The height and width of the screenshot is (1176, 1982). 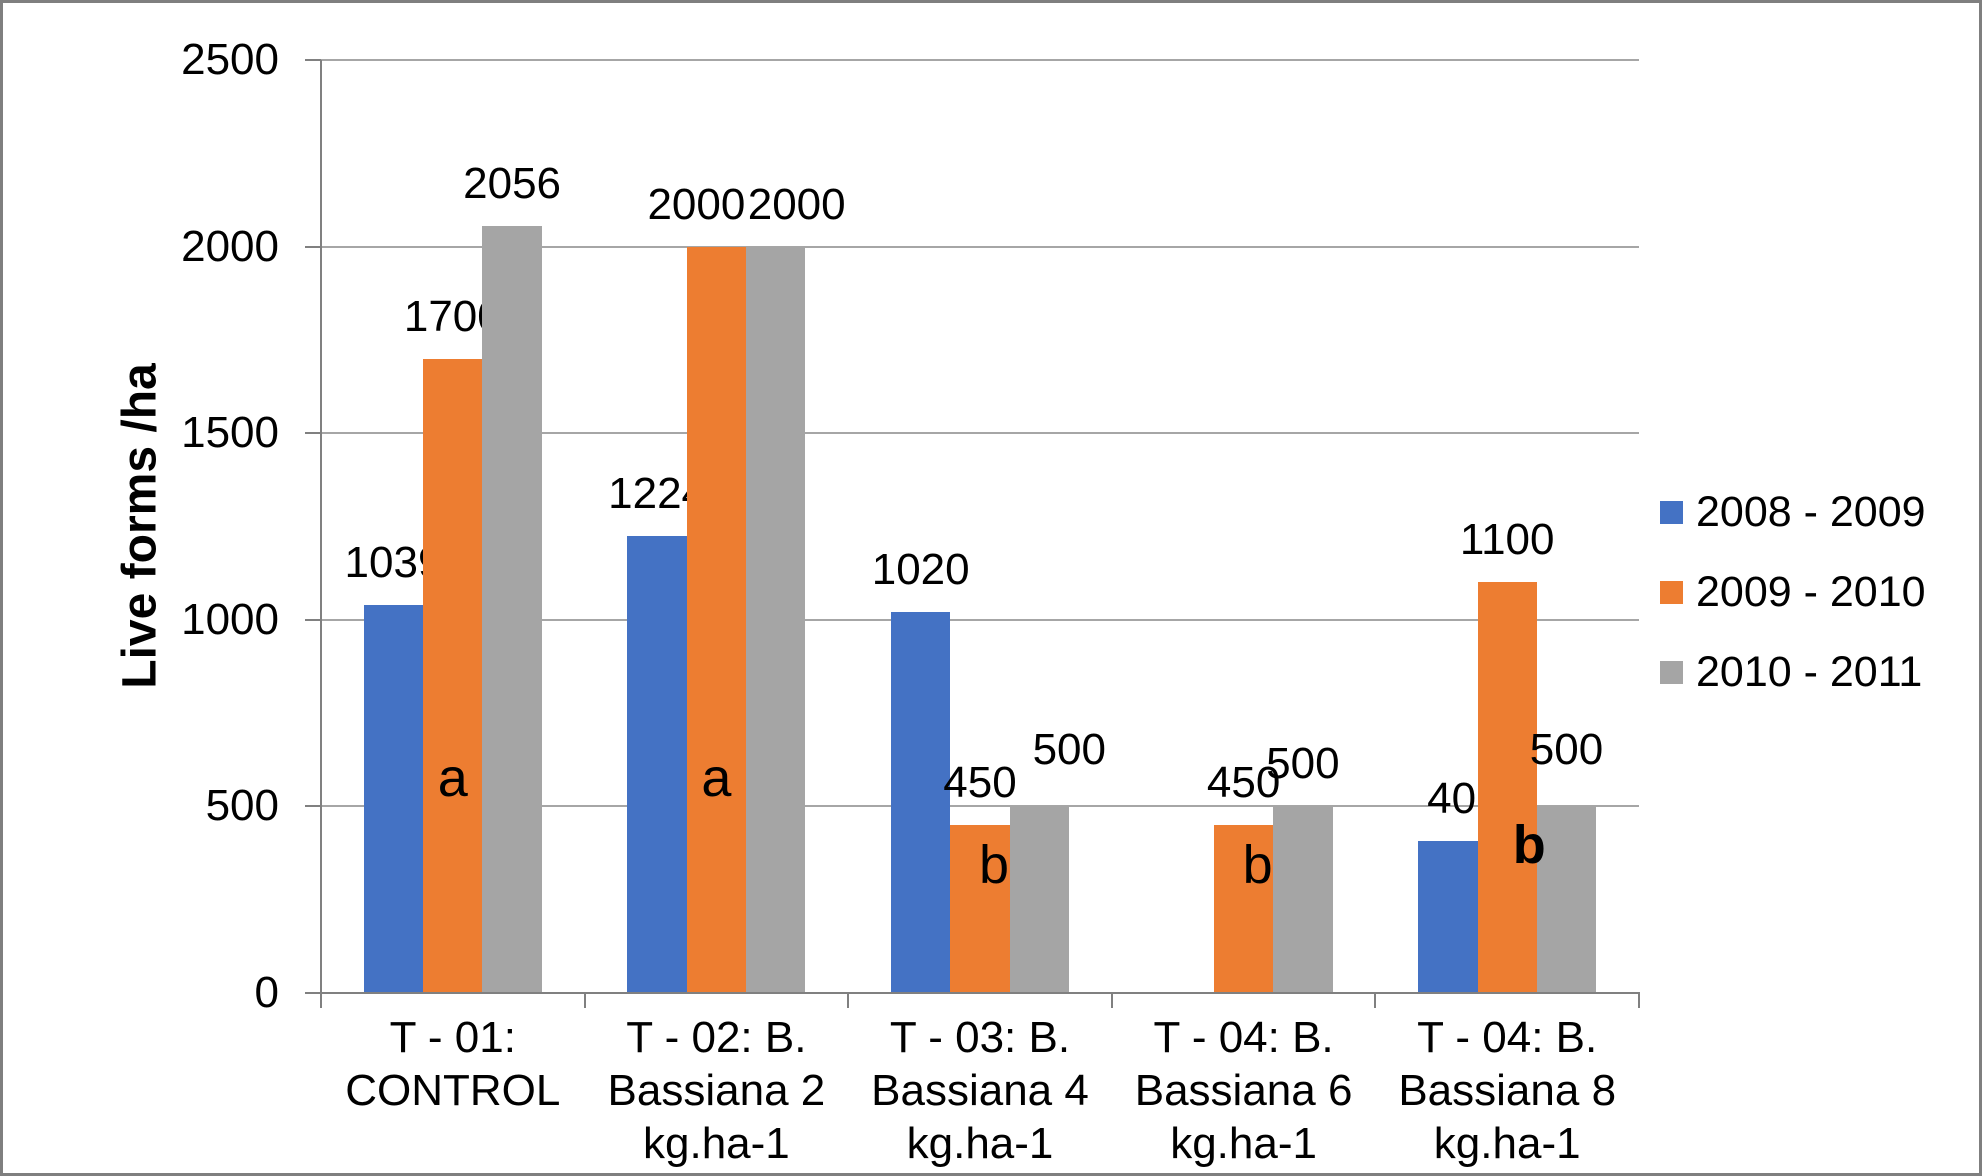 I want to click on legend-item-1: 2009 - 2010, so click(x=1793, y=592).